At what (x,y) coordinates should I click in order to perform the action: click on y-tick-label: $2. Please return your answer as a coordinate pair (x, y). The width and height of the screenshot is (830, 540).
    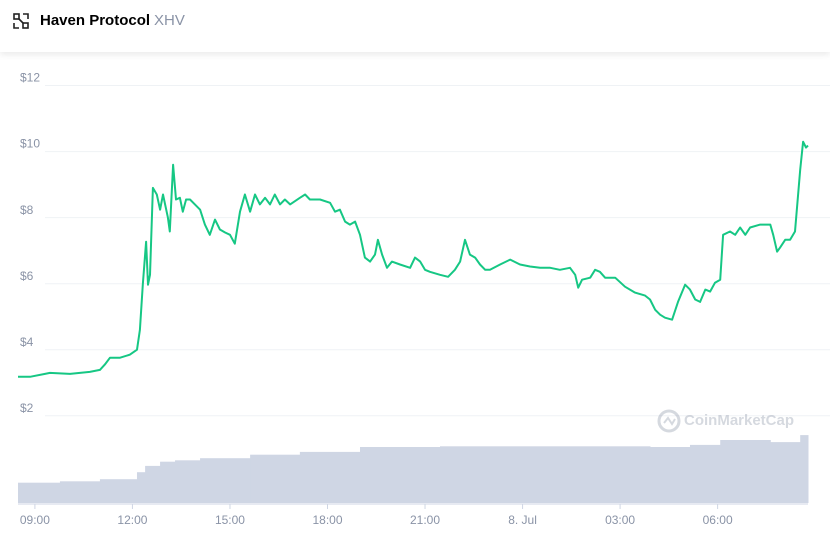
    Looking at the image, I should click on (27, 408).